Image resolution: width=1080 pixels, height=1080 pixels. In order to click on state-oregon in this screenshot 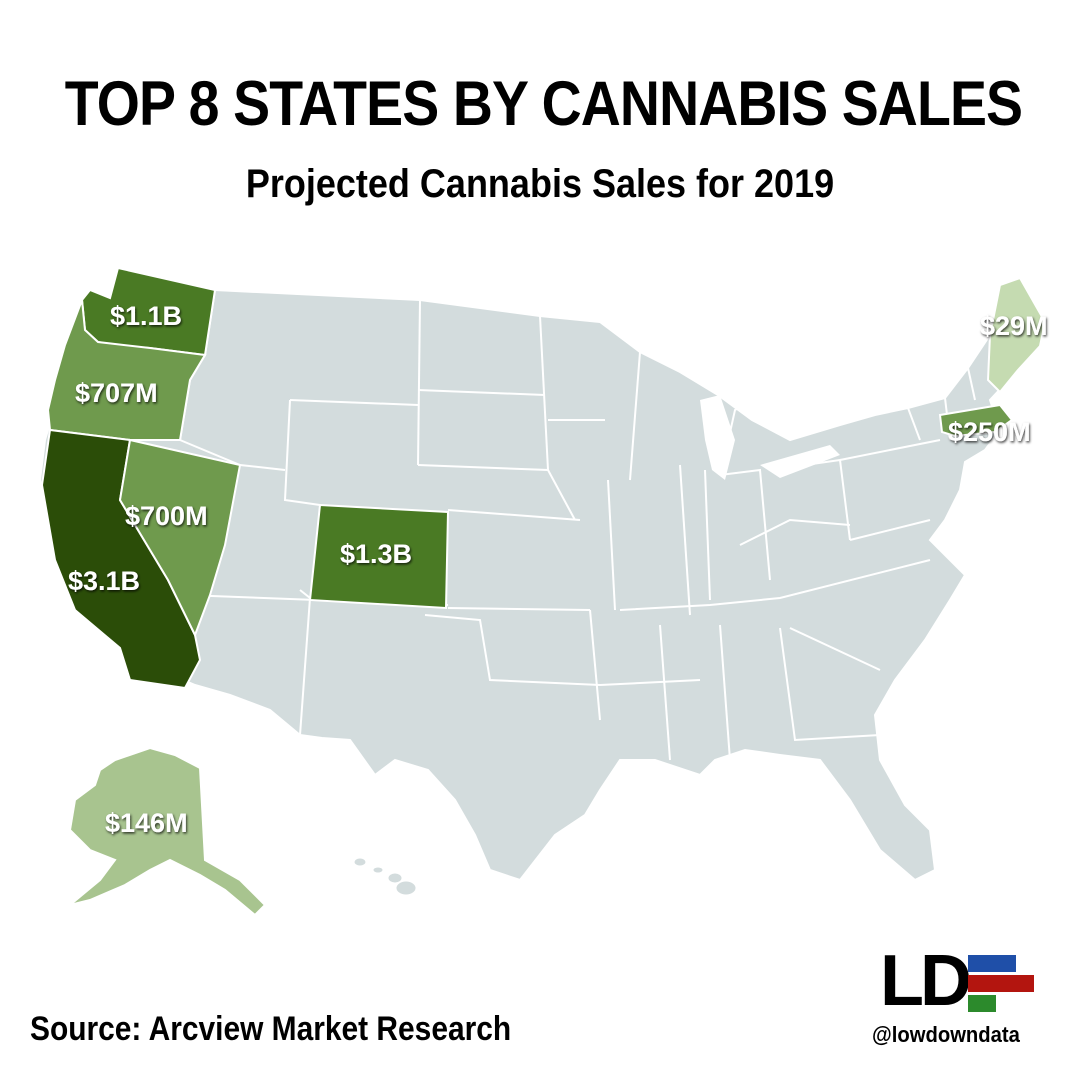, I will do `click(126, 370)`.